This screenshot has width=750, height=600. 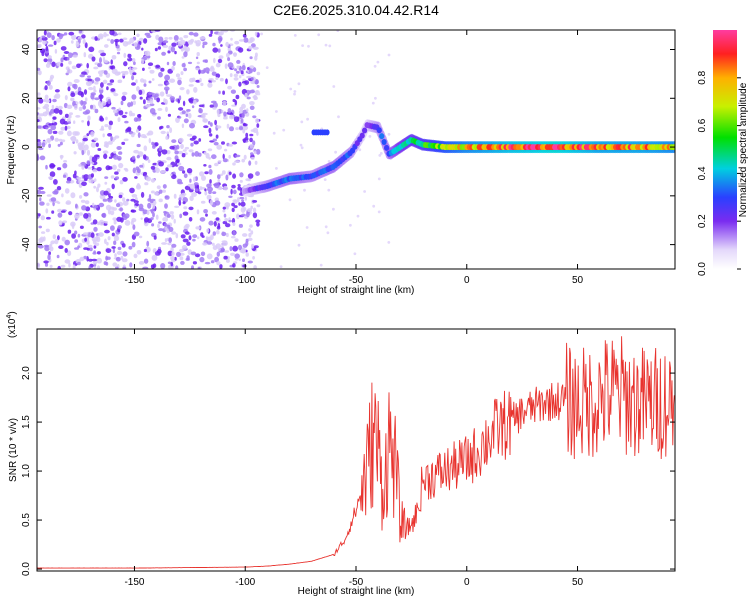 What do you see at coordinates (26, 98) in the screenshot?
I see `y-tick-label: 20` at bounding box center [26, 98].